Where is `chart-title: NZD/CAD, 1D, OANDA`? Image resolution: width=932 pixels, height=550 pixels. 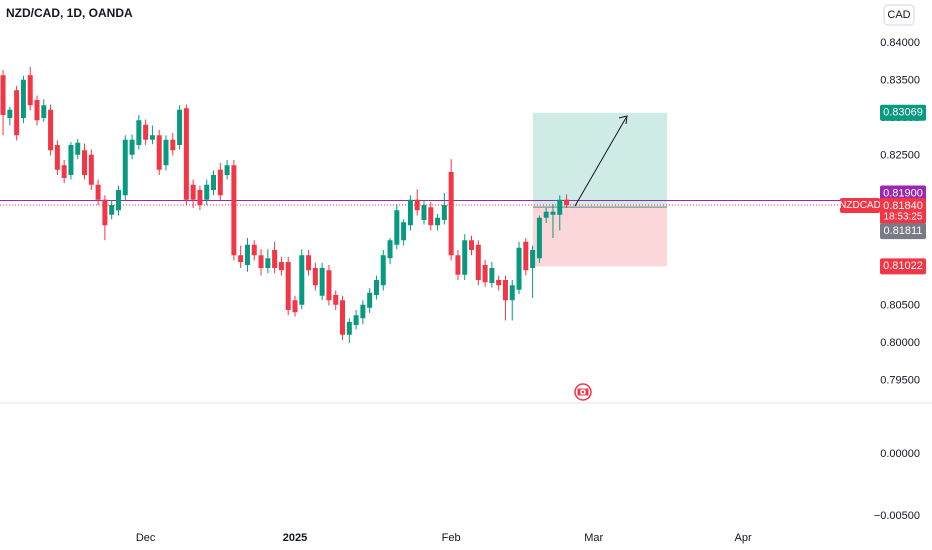
chart-title: NZD/CAD, 1D, OANDA is located at coordinates (69, 13).